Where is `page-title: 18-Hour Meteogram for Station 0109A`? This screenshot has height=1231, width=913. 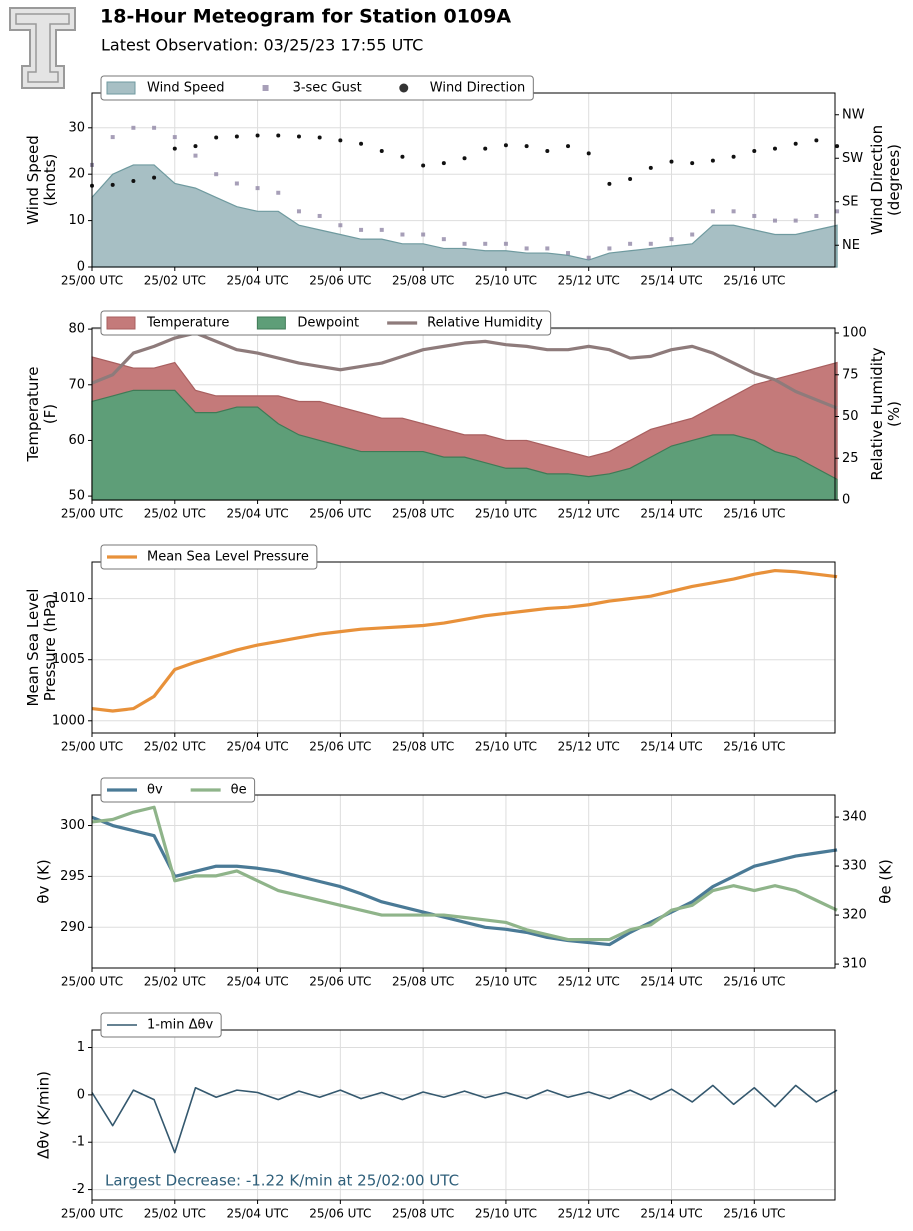 page-title: 18-Hour Meteogram for Station 0109A is located at coordinates (305, 17).